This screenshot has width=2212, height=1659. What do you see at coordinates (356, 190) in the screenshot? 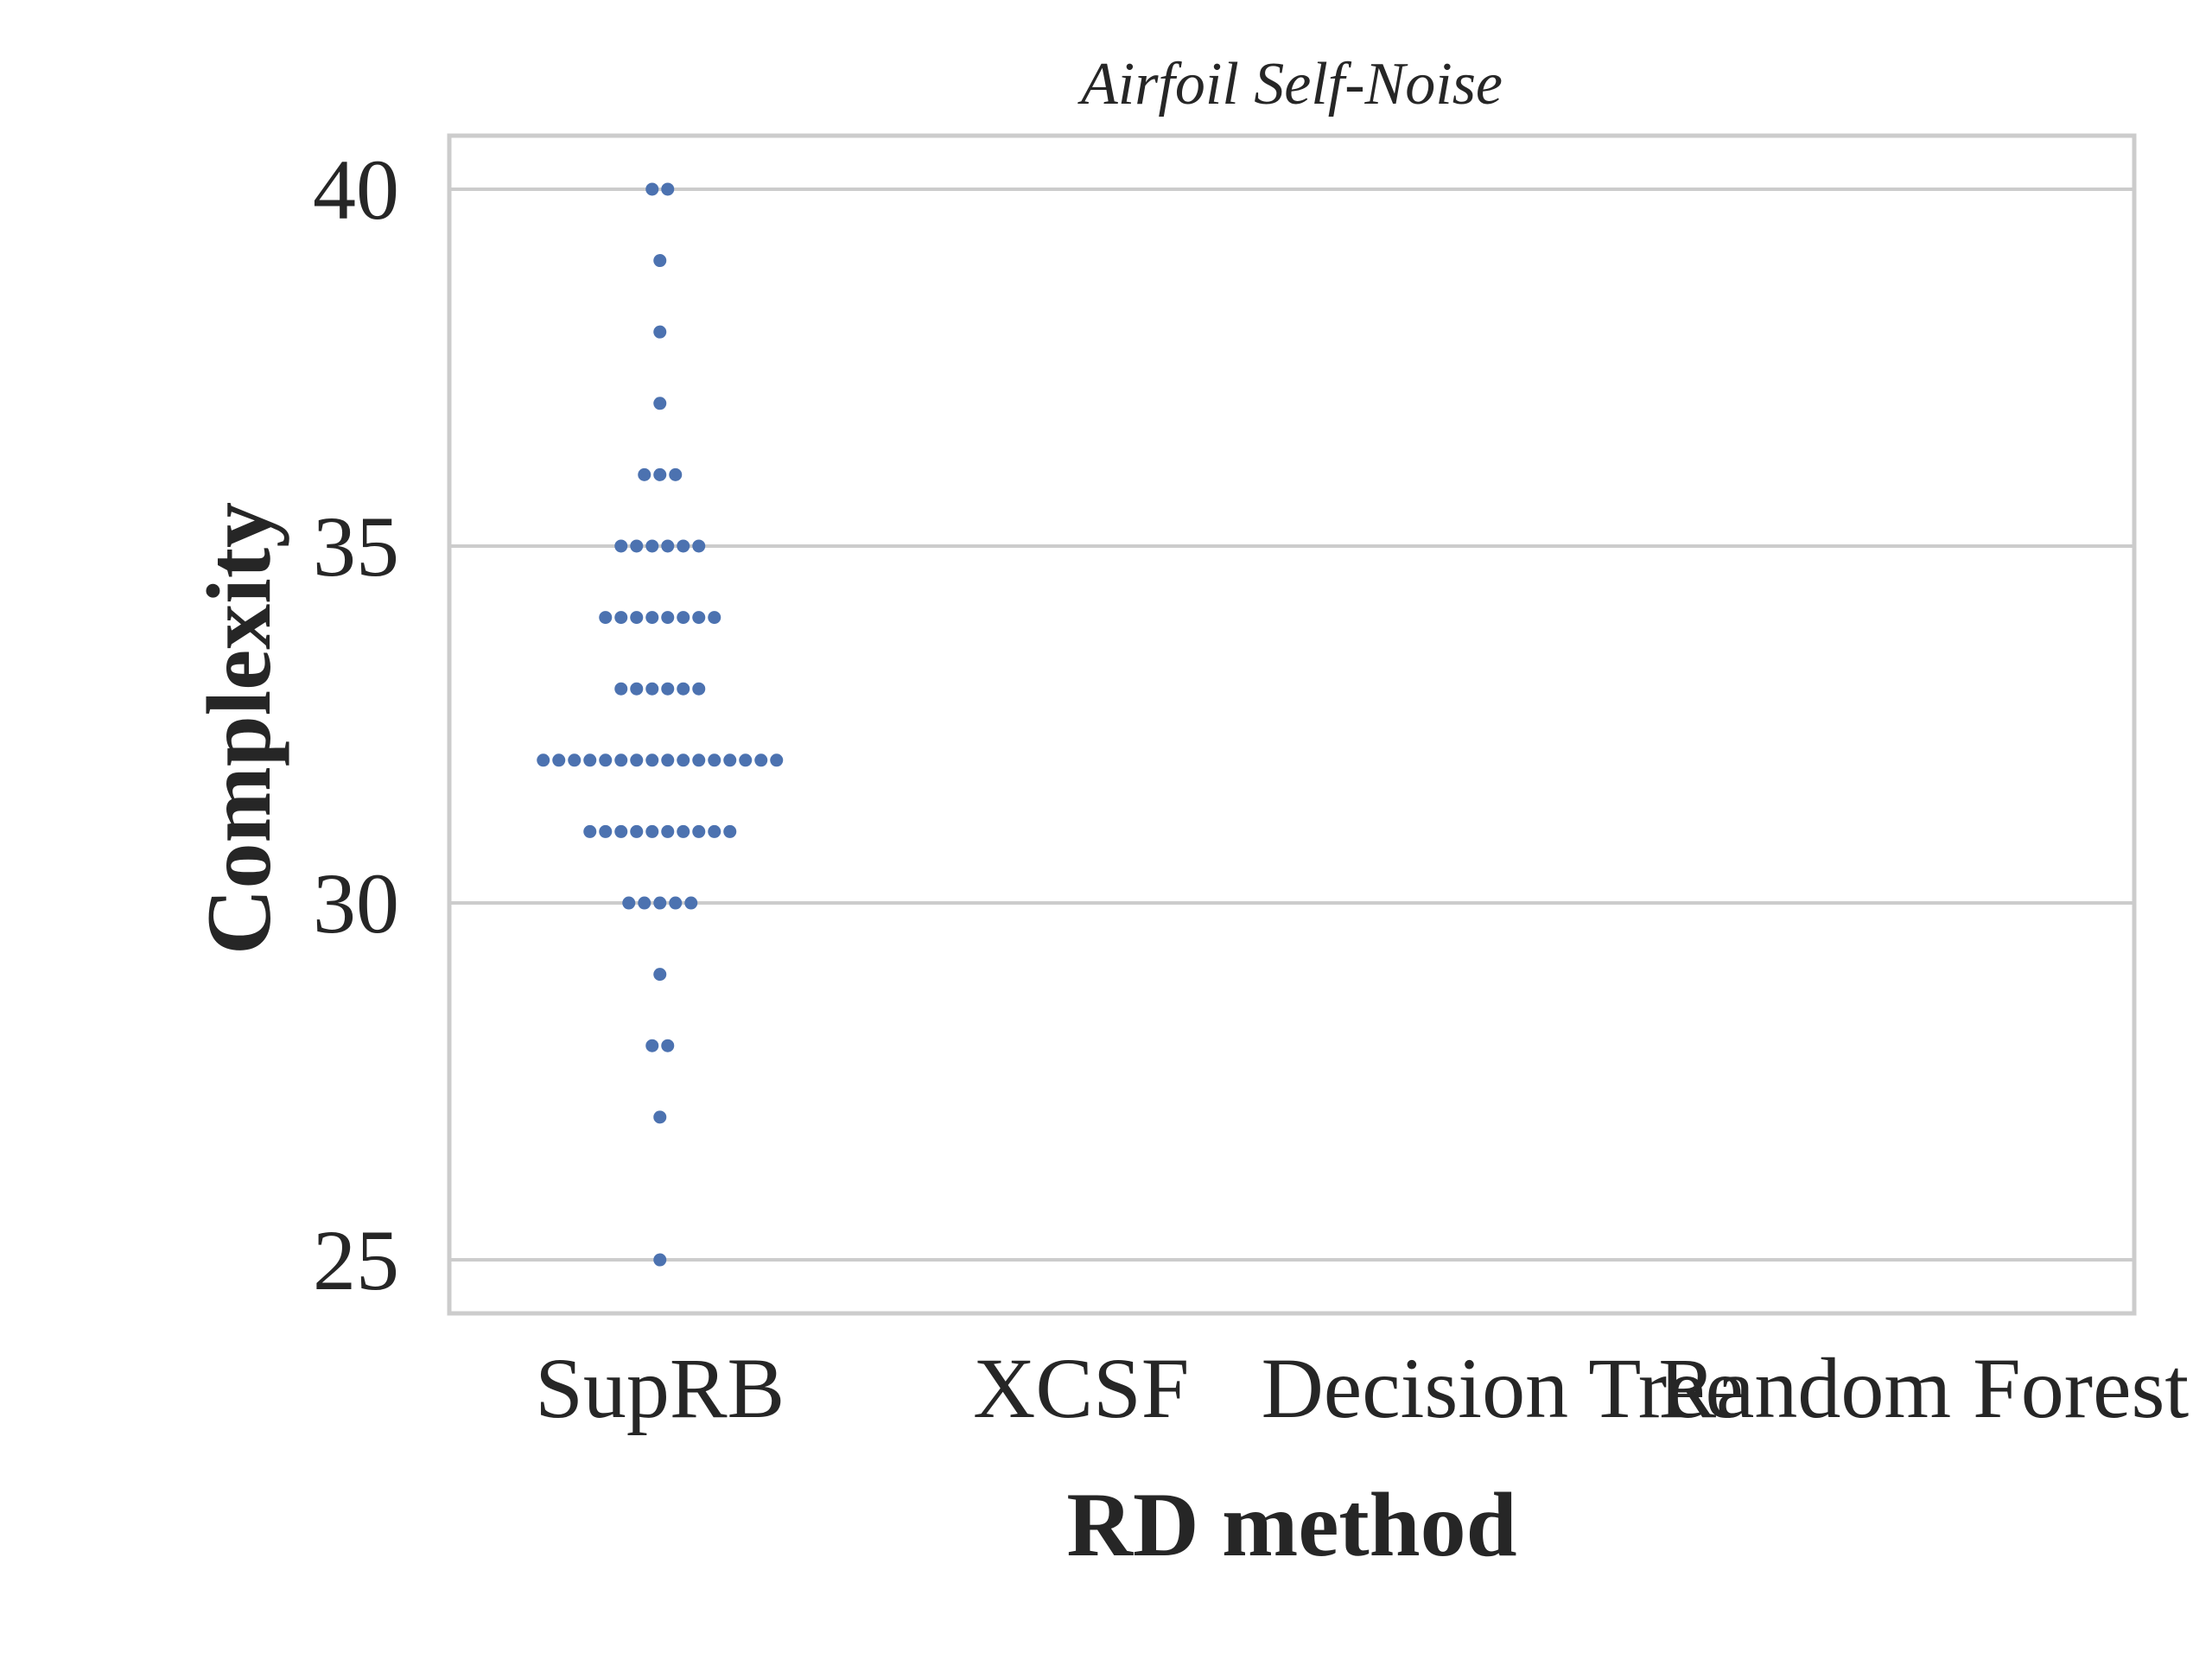
I see `y-tick-label-40: 40` at bounding box center [356, 190].